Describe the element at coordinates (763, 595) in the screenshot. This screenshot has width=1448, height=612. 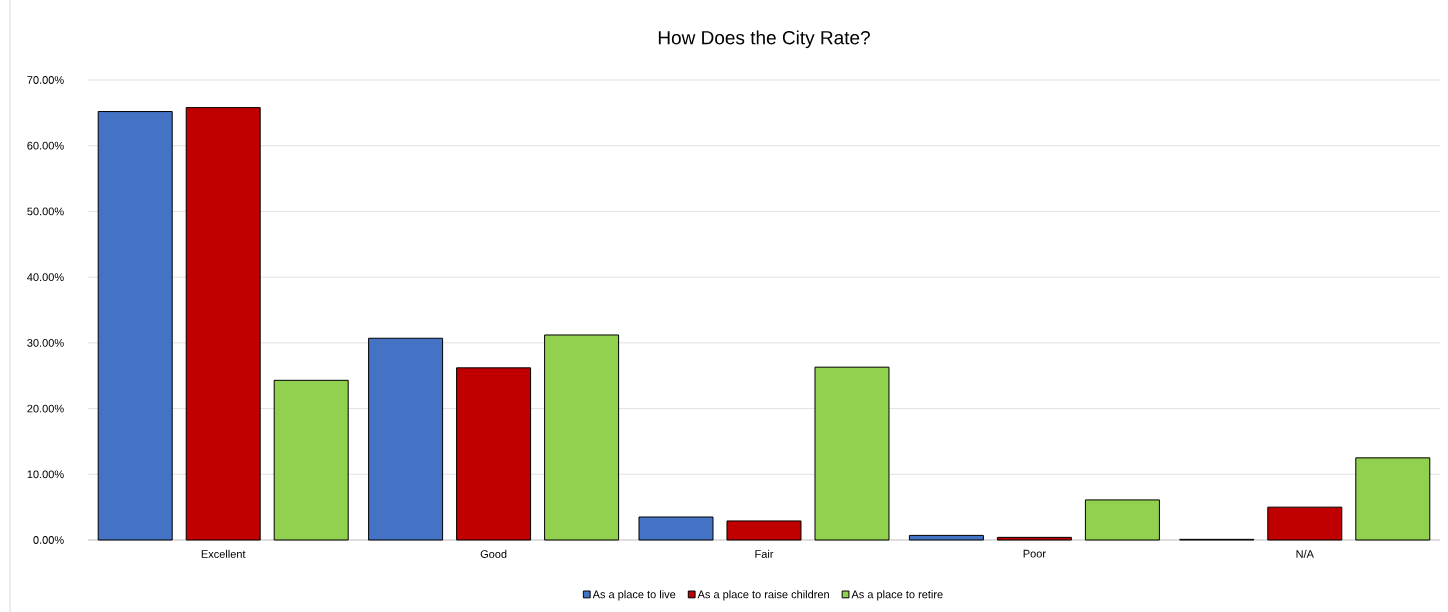
I see `legend-label: As a place to raise children` at that location.